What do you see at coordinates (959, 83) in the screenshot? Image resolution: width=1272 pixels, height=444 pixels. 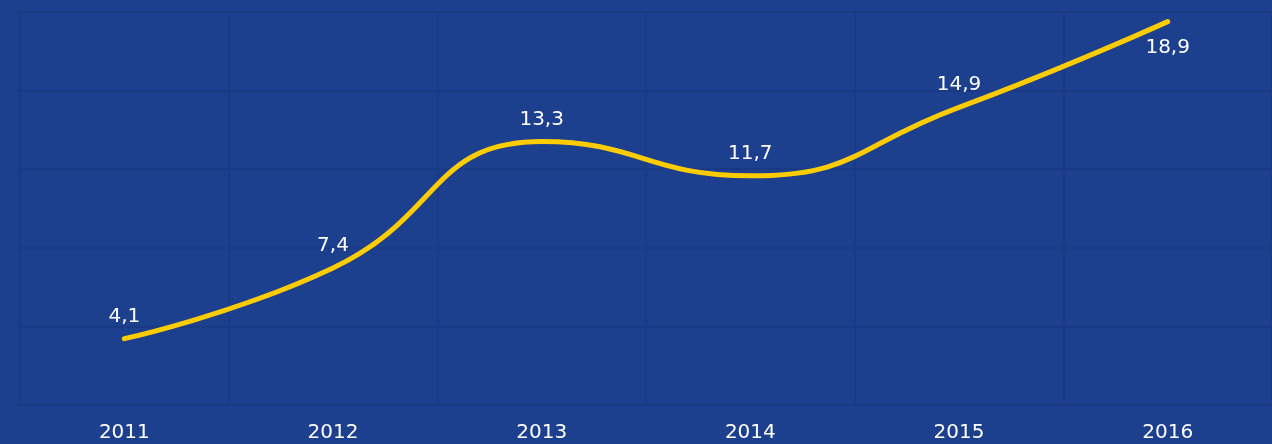 I see `data-label: 14,9` at bounding box center [959, 83].